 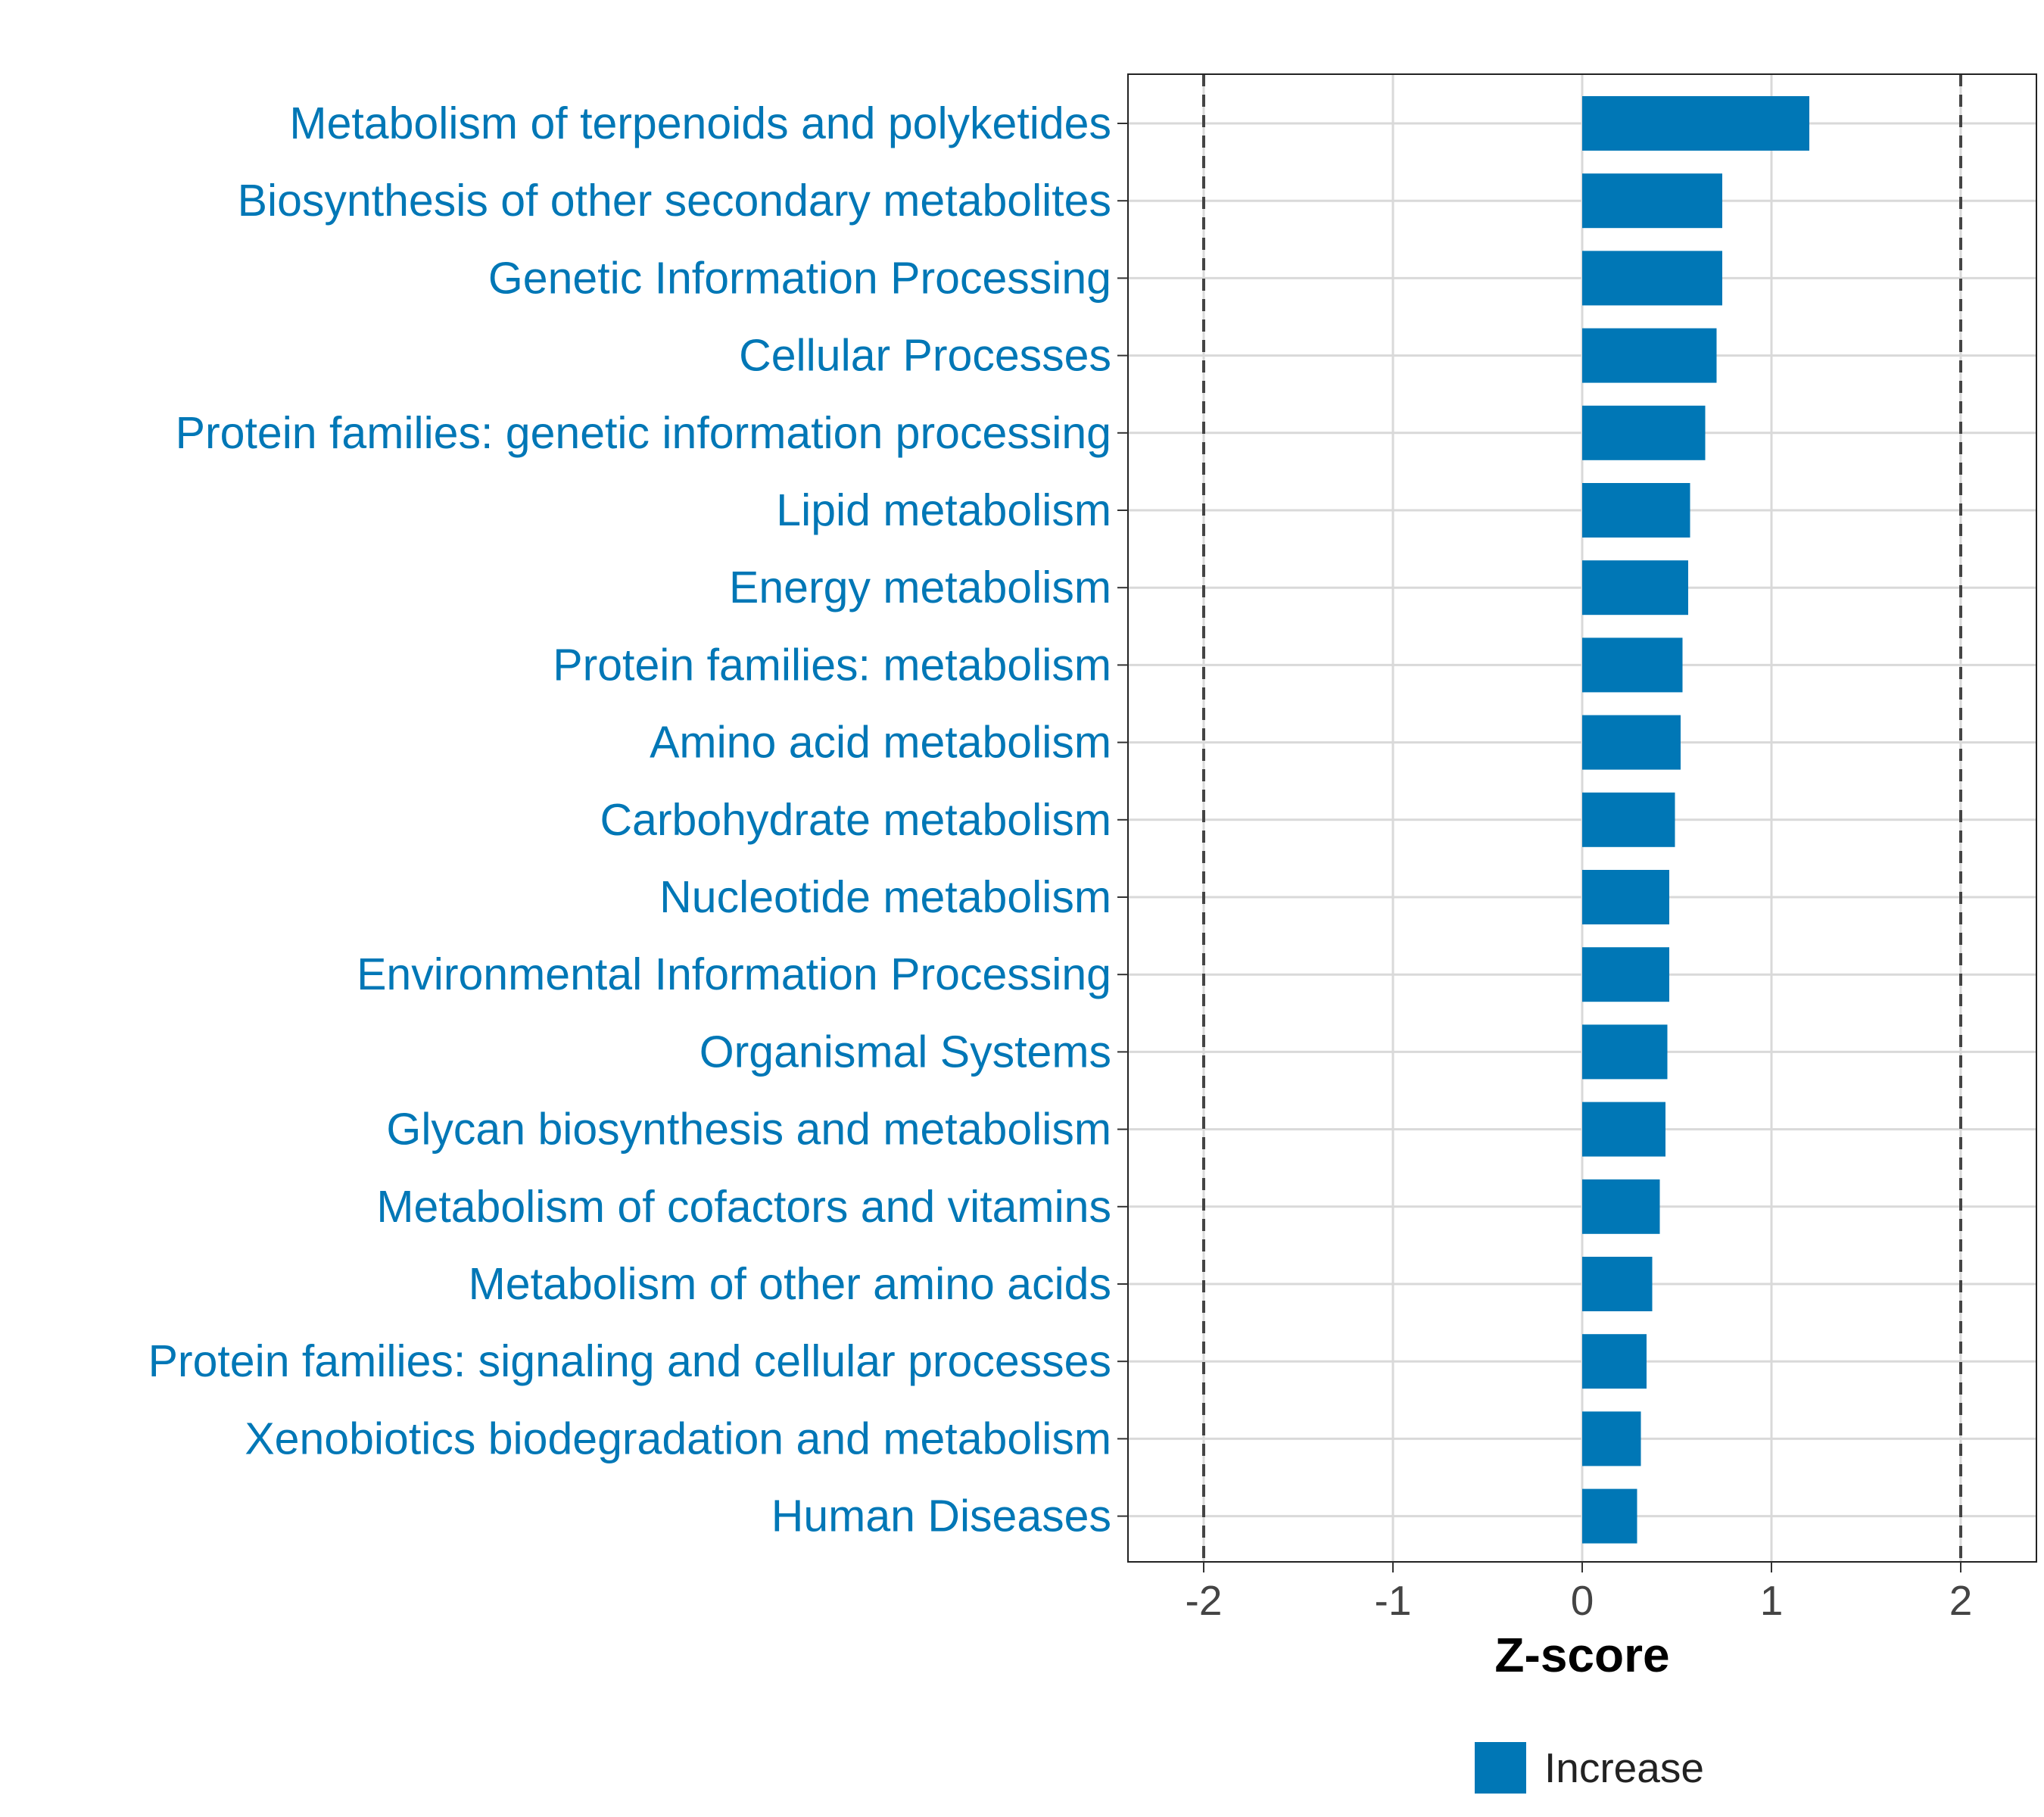 I want to click on bars, so click(x=1695, y=820).